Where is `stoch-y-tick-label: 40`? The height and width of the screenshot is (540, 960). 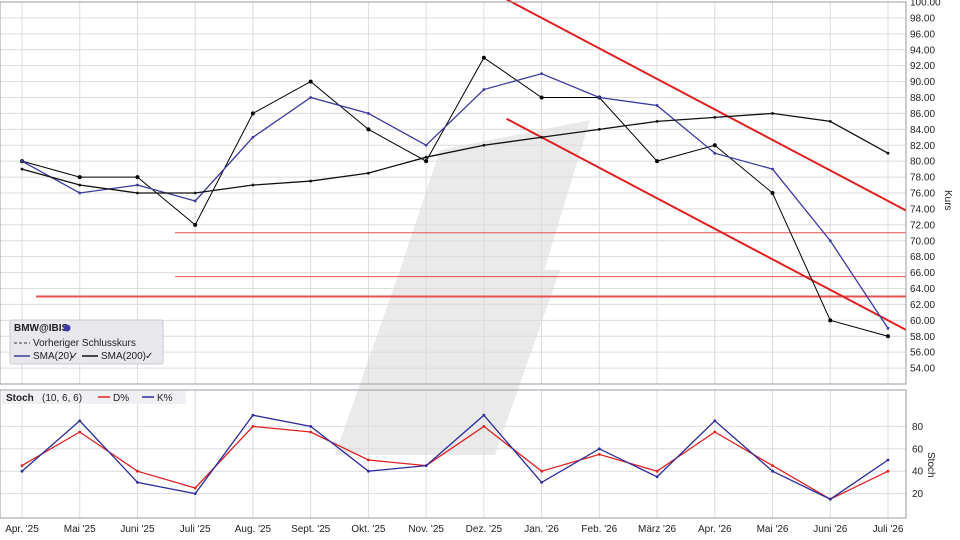
stoch-y-tick-label: 40 is located at coordinates (918, 472).